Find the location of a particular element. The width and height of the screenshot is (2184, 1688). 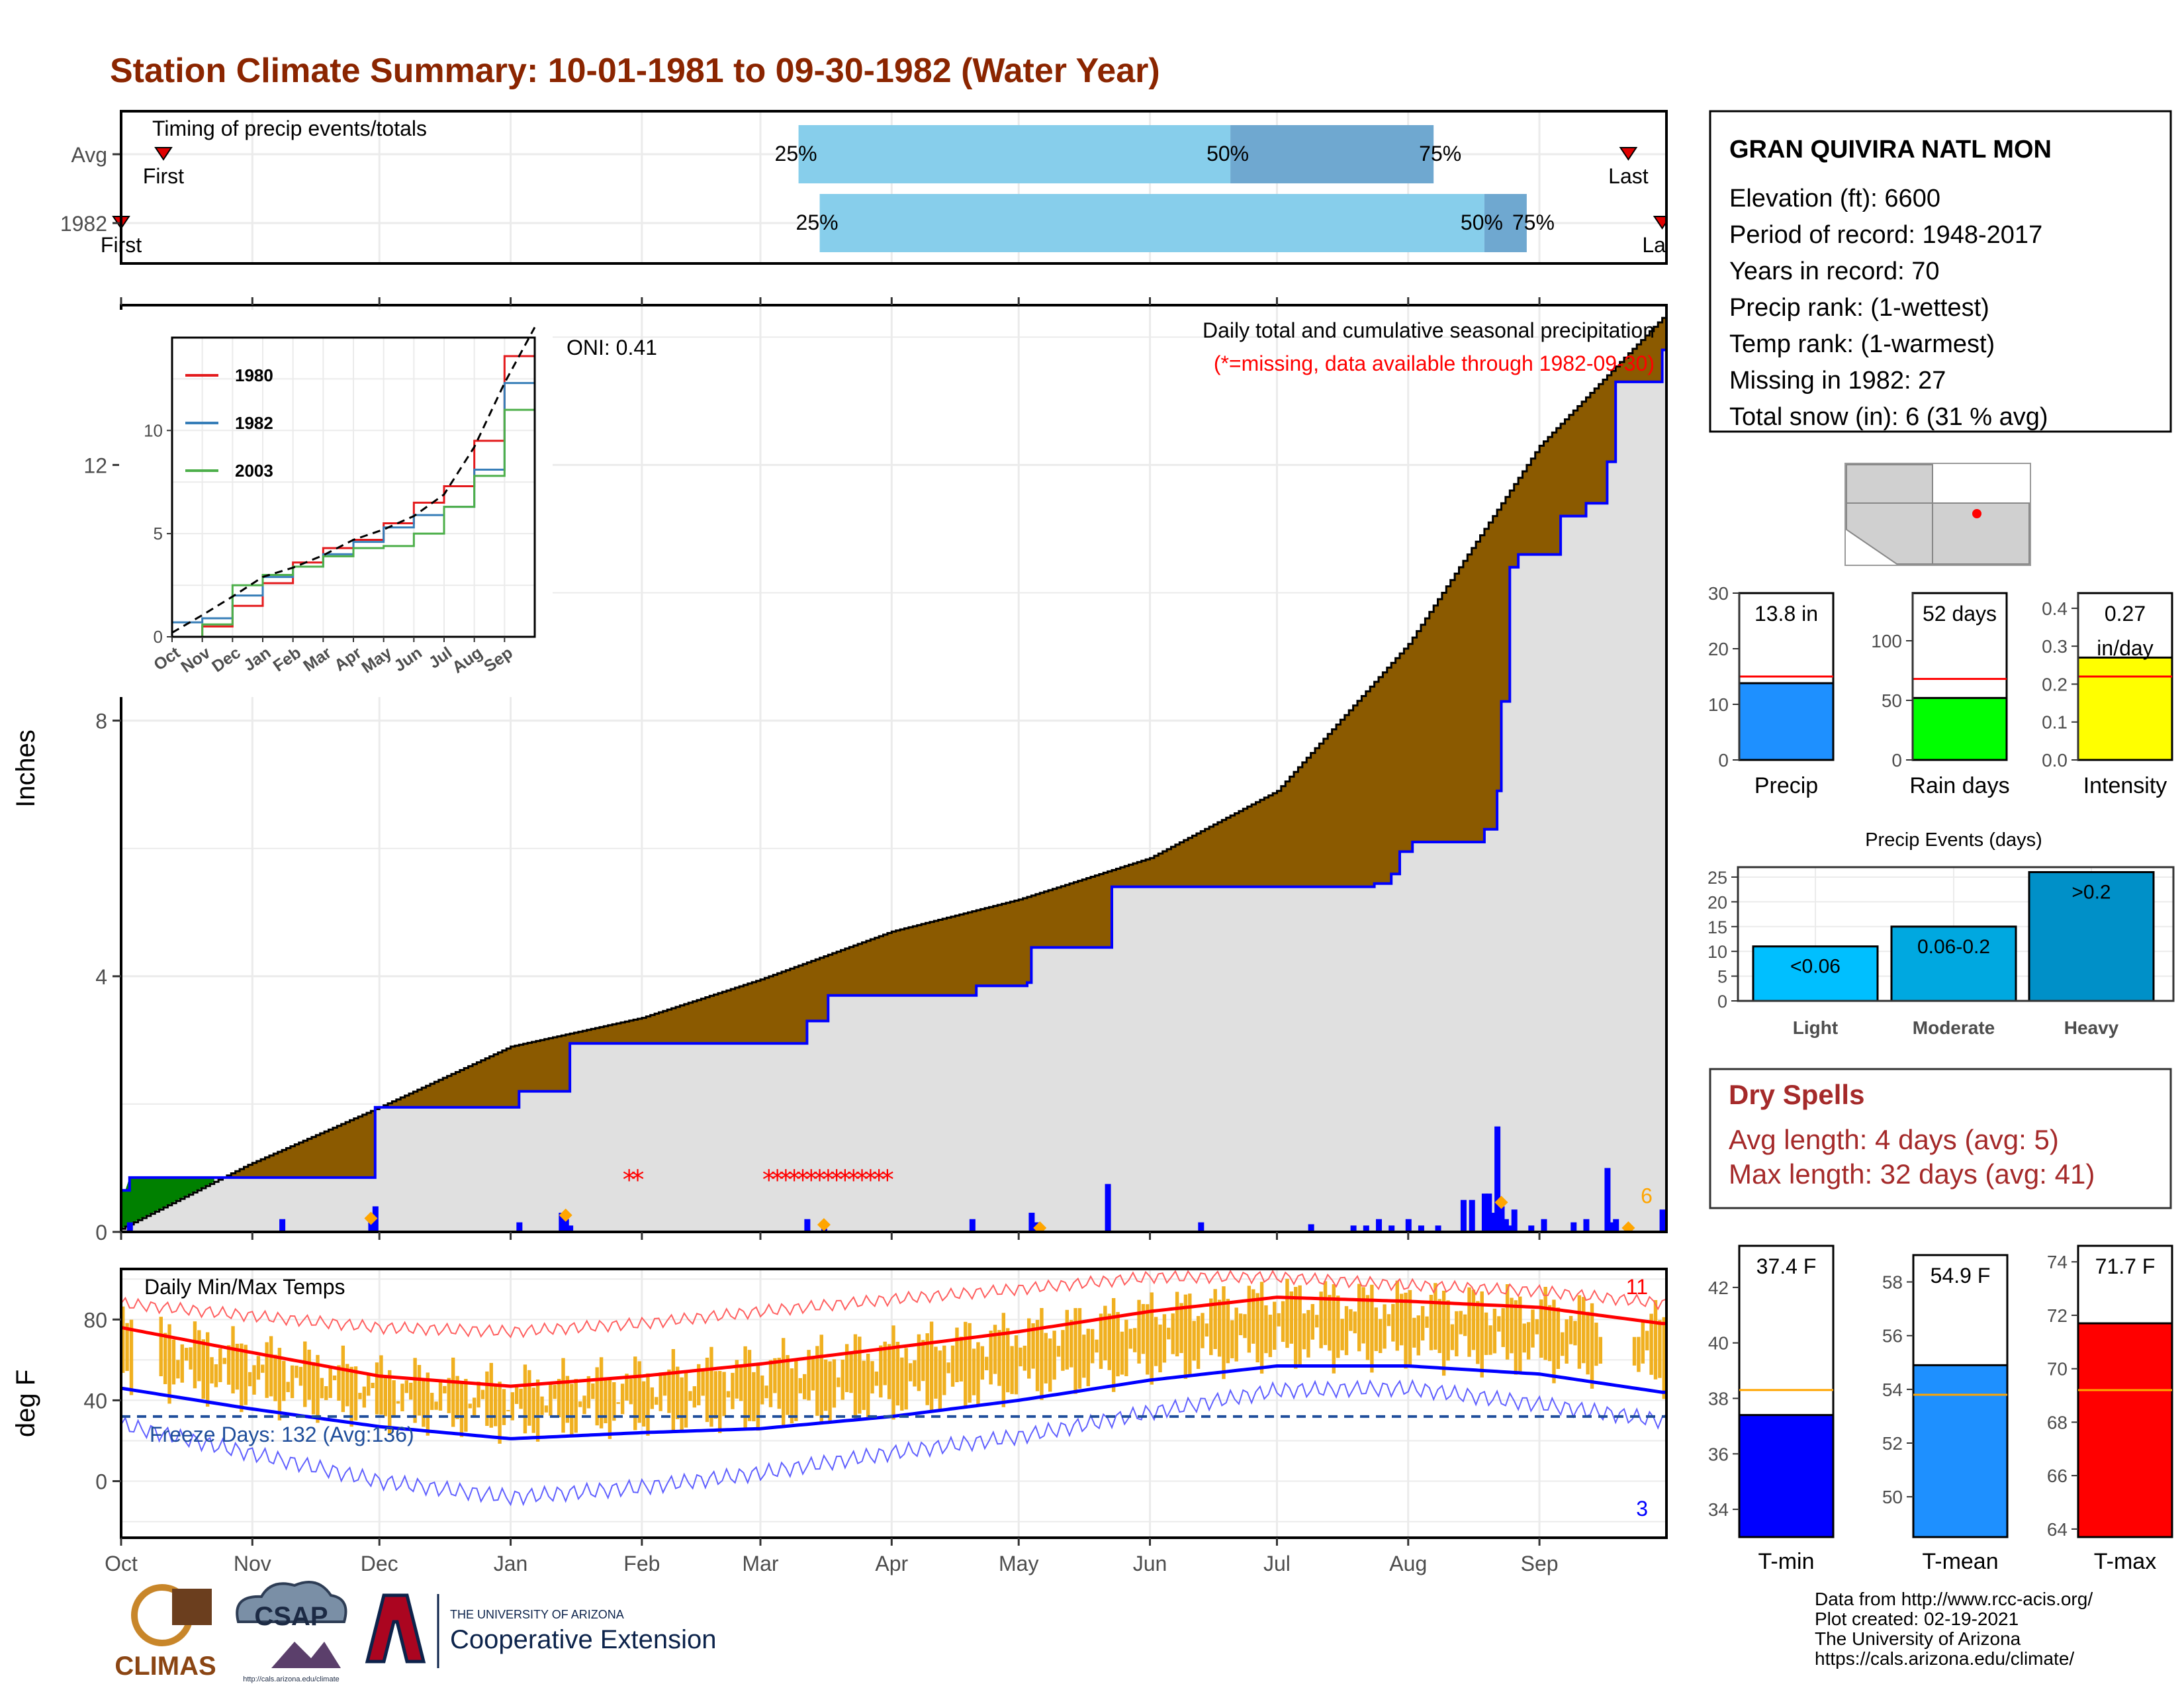

summary-value-label: 0.27 in/day is located at coordinates (2125, 631).